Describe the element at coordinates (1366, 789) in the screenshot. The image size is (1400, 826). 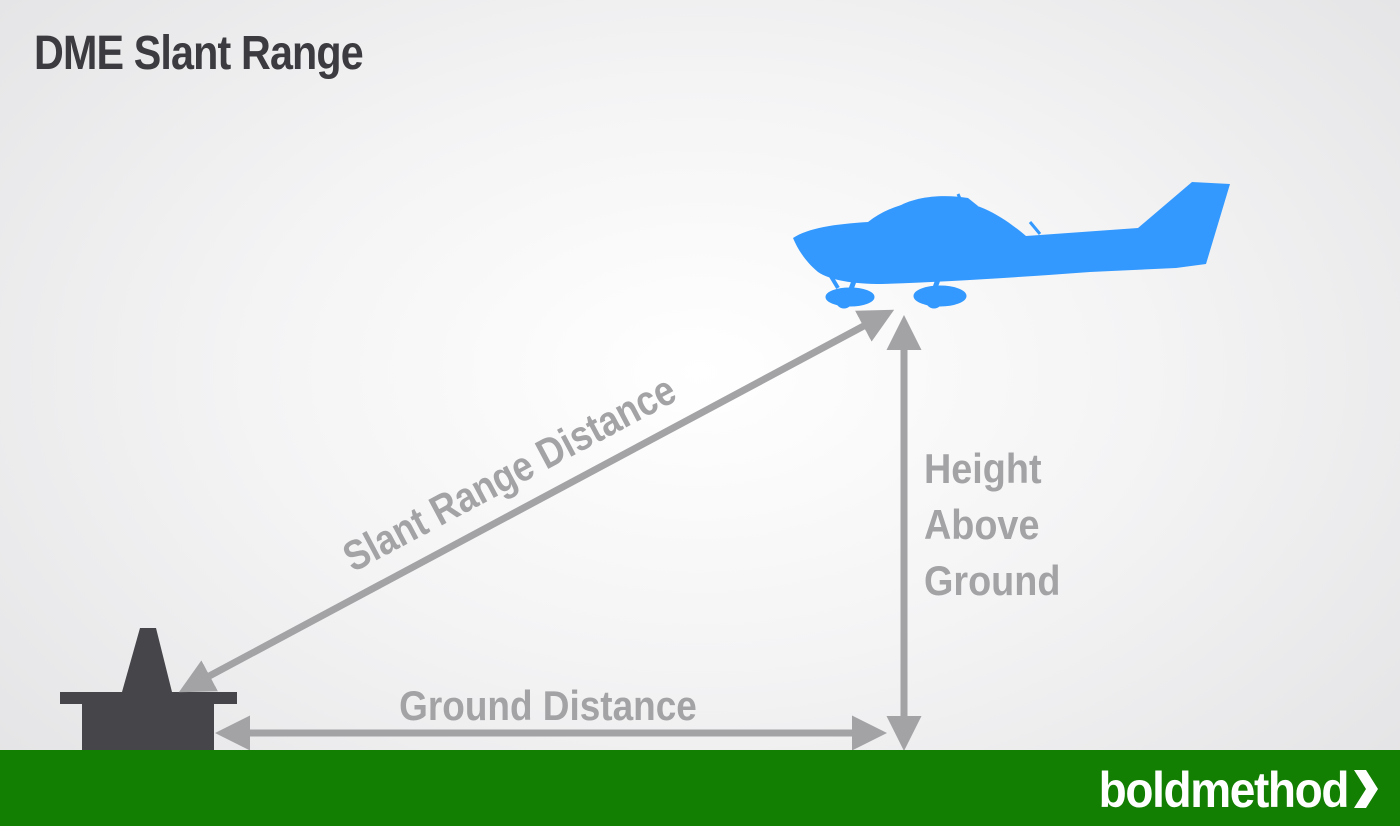
I see `chevron-right-icon` at that location.